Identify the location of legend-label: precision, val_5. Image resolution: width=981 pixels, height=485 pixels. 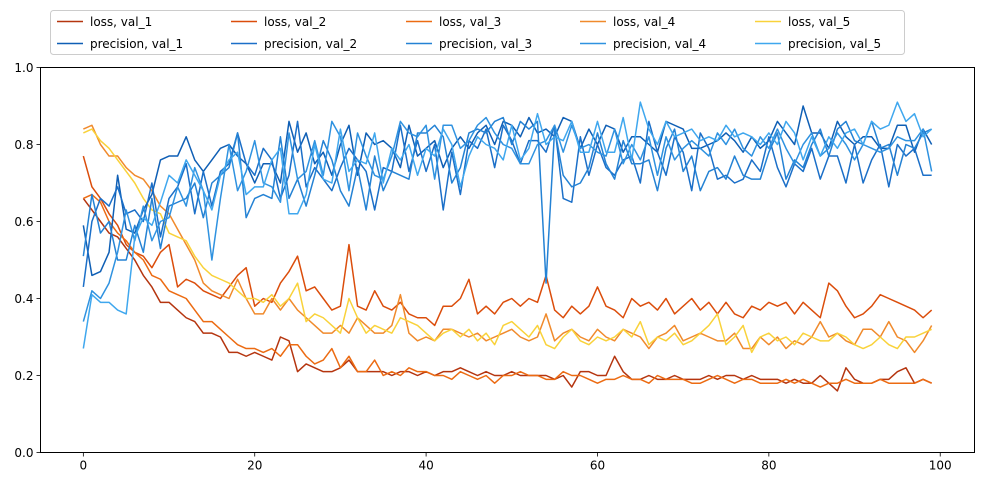
(834, 44).